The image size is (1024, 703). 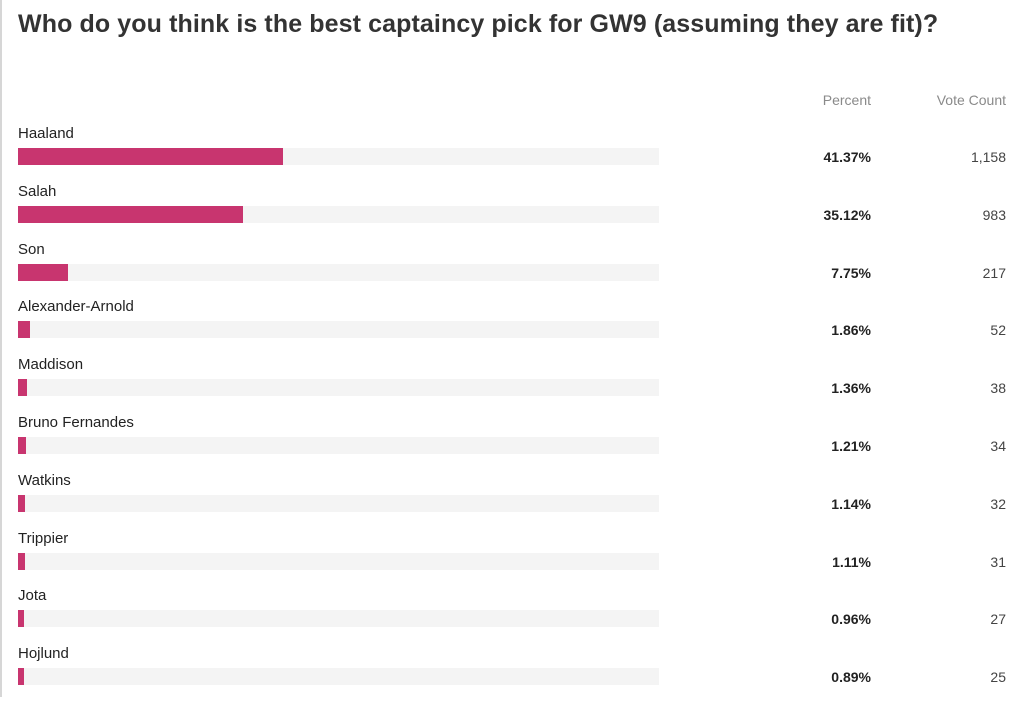 What do you see at coordinates (988, 157) in the screenshot?
I see `vote-count-value: 1,158` at bounding box center [988, 157].